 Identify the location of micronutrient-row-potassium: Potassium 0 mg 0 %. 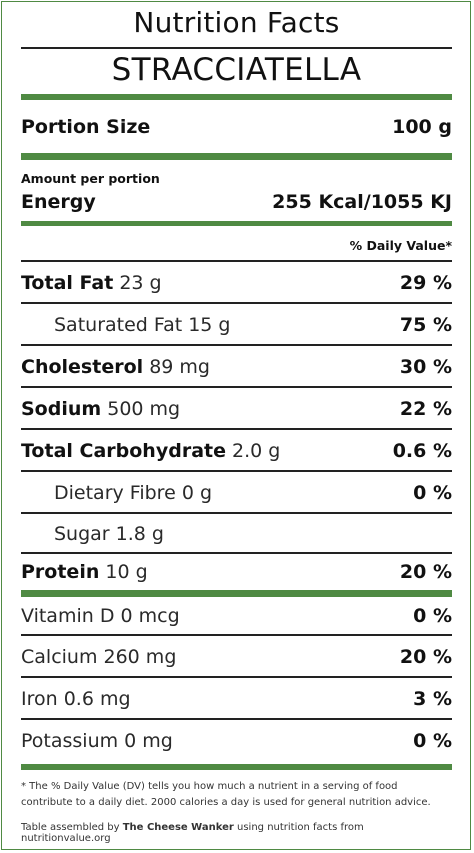
(236, 741).